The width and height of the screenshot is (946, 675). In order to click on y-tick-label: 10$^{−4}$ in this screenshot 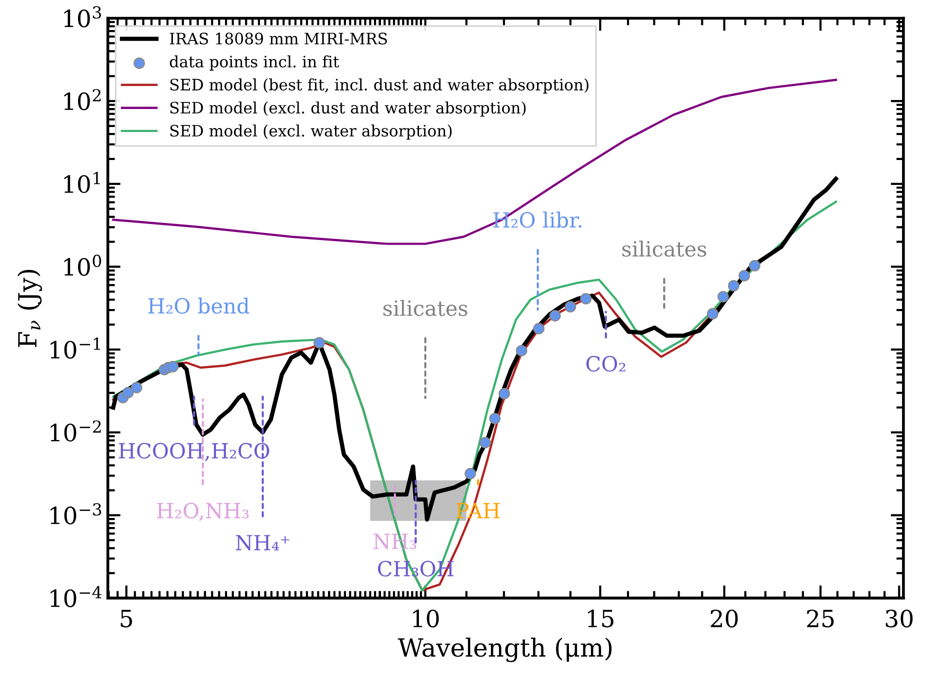, I will do `click(76, 597)`.